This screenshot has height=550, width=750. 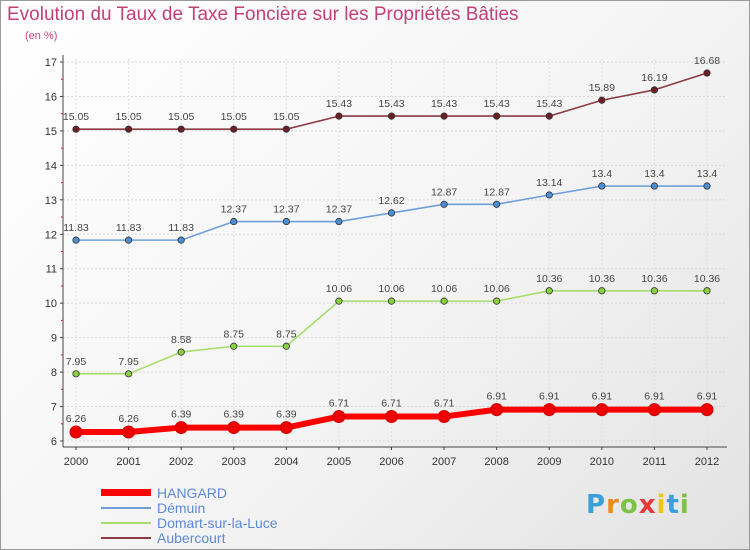 I want to click on legend-item-demuin: Démuin, so click(x=189, y=508).